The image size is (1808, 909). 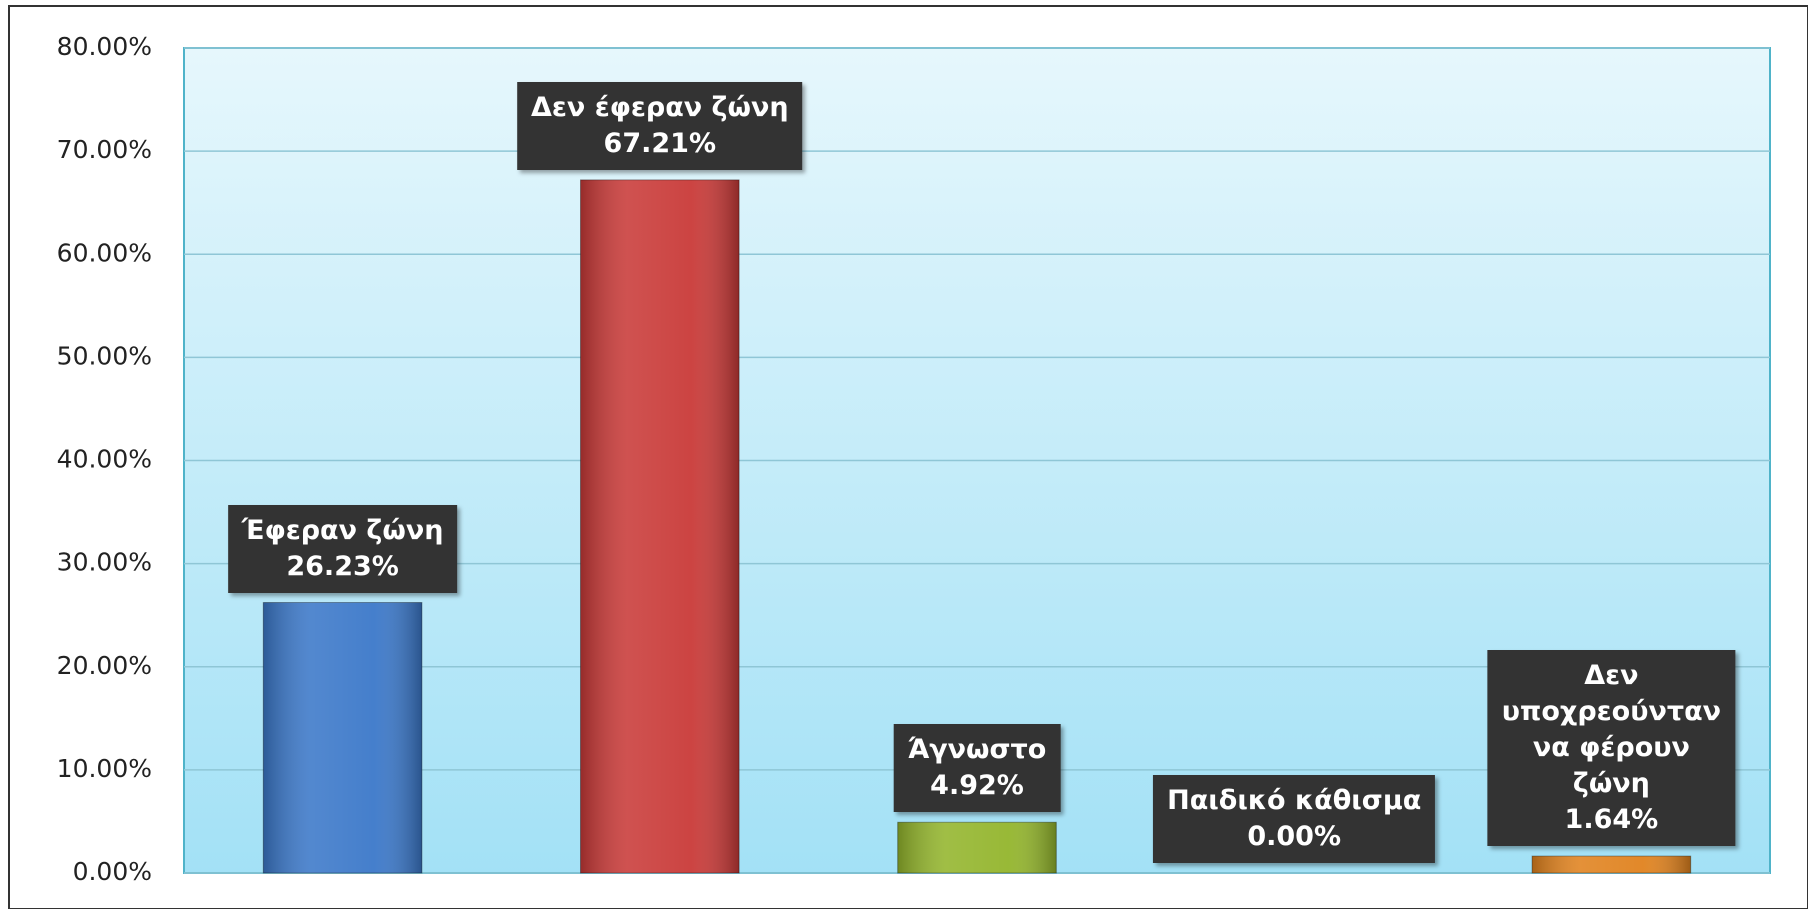 What do you see at coordinates (104, 562) in the screenshot?
I see `y-tick-label: 30.00%` at bounding box center [104, 562].